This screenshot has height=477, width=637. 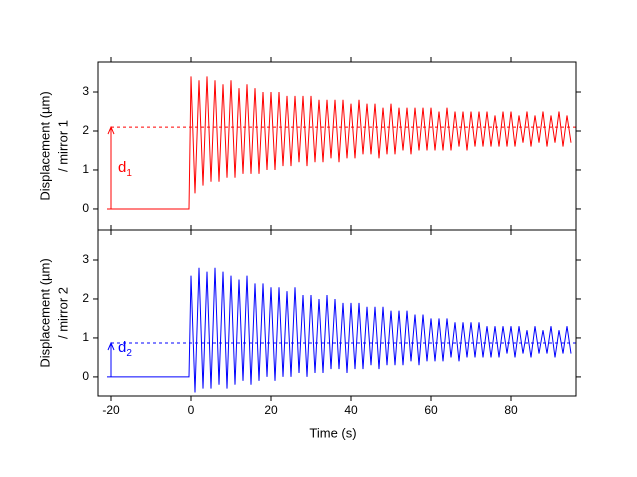 What do you see at coordinates (111, 410) in the screenshot?
I see `x-tick-label: -20` at bounding box center [111, 410].